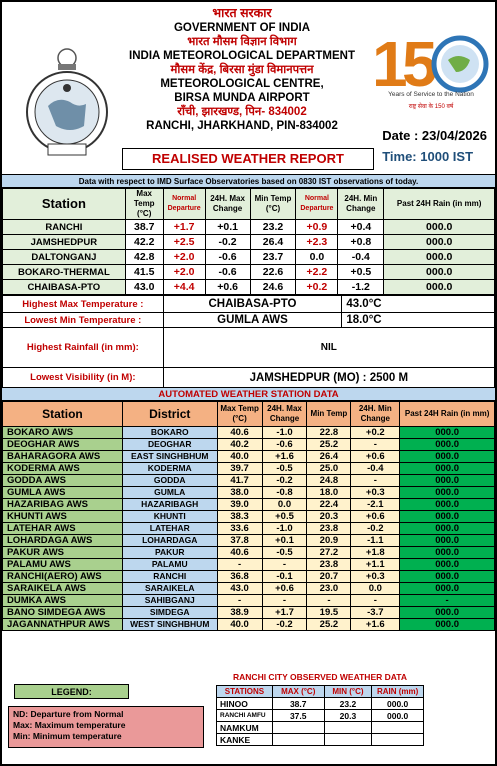 The height and width of the screenshot is (766, 497). What do you see at coordinates (284, 564) in the screenshot?
I see `aws-max-change: -` at bounding box center [284, 564].